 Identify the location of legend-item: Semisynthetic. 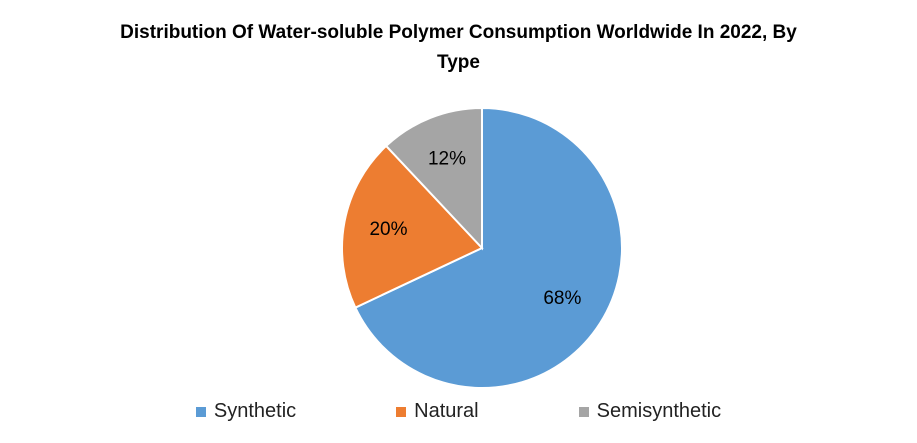
(650, 411).